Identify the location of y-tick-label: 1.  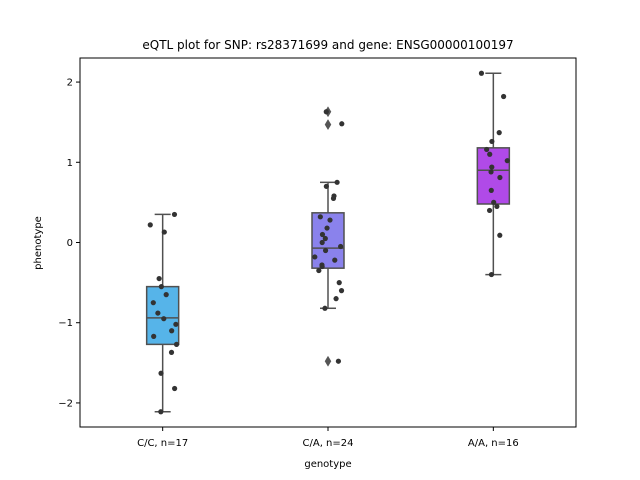
(70, 163).